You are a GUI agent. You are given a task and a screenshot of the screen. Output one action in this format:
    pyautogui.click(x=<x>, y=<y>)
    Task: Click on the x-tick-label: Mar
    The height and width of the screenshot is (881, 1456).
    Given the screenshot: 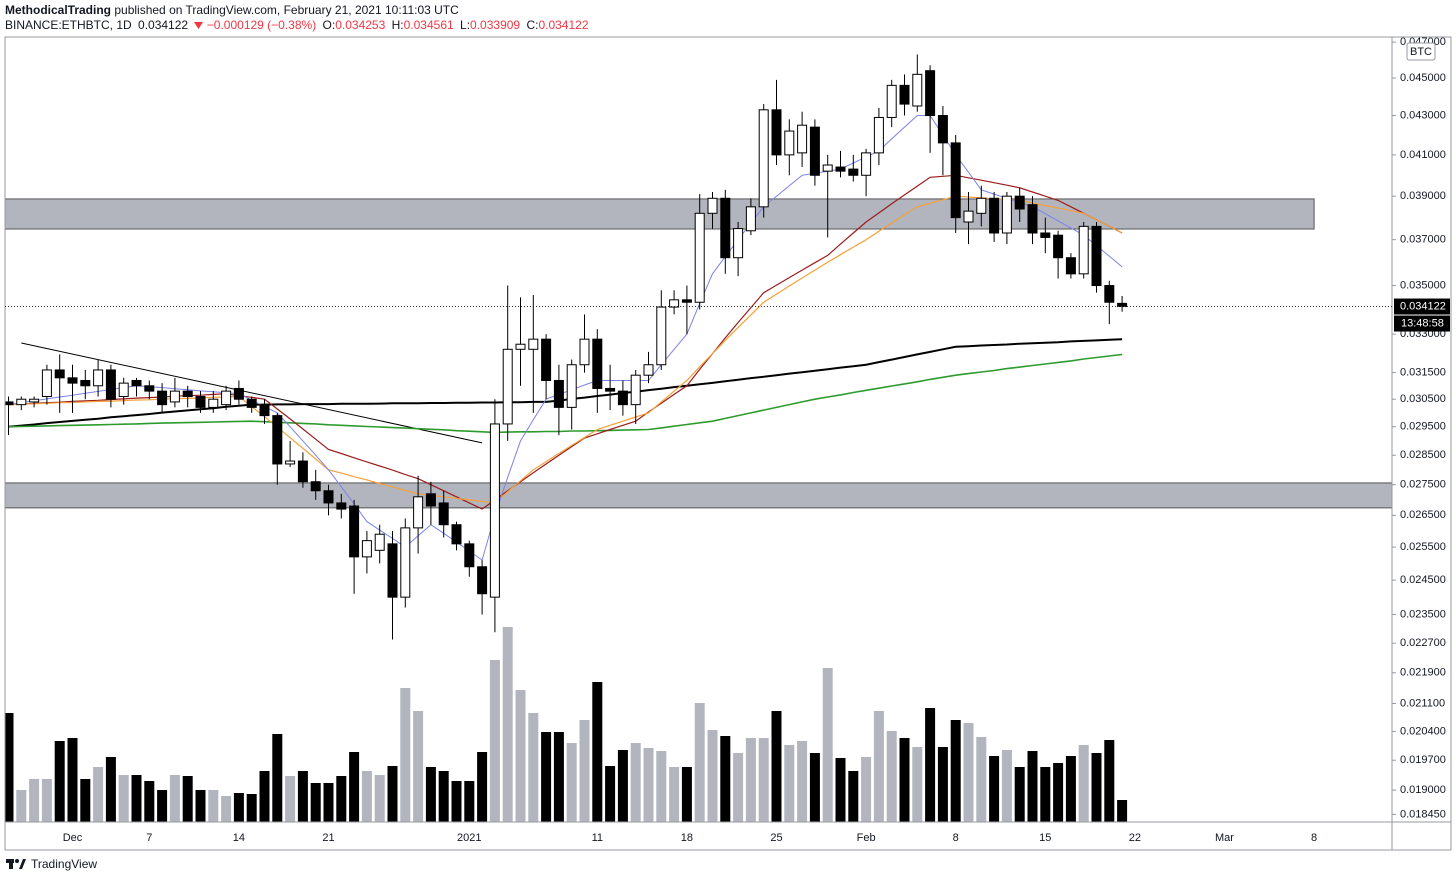 What is the action you would take?
    pyautogui.click(x=1224, y=838)
    